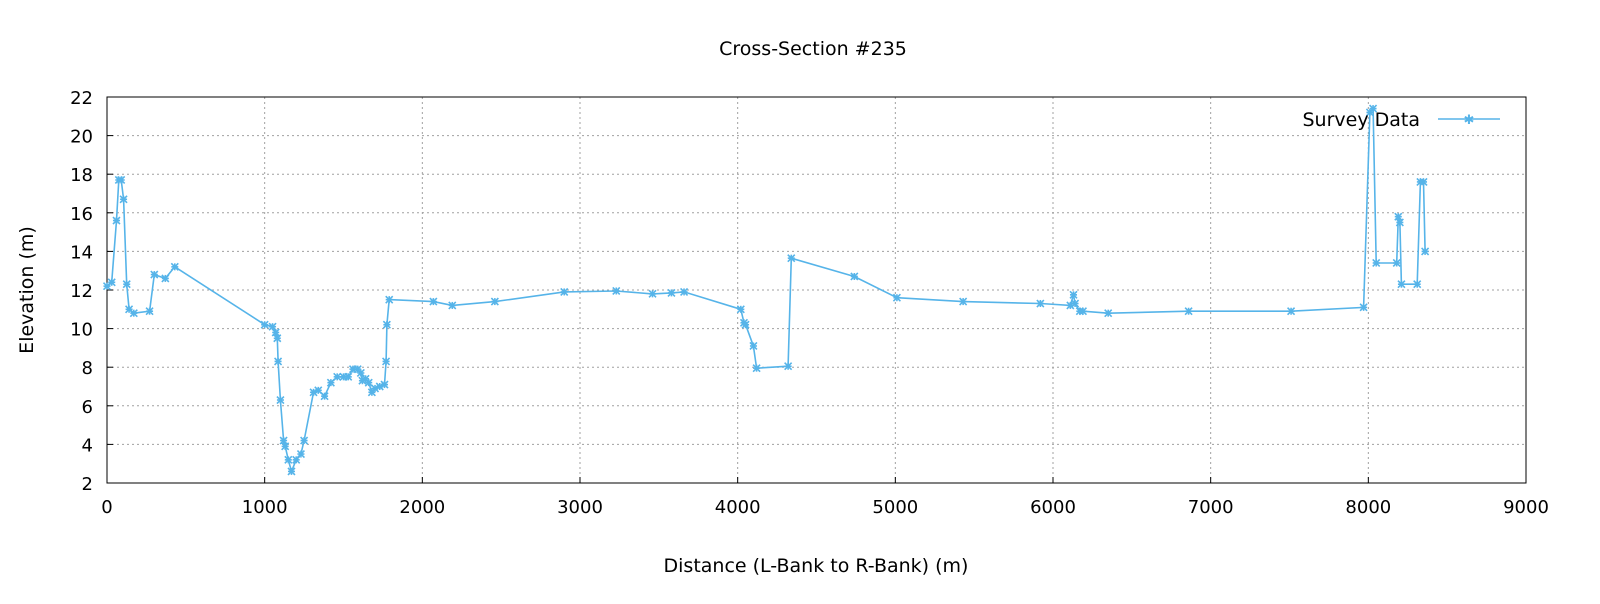 Image resolution: width=1600 pixels, height=604 pixels. I want to click on x-axis-label: Distance (L-Bank to R-Bank) (m), so click(816, 566).